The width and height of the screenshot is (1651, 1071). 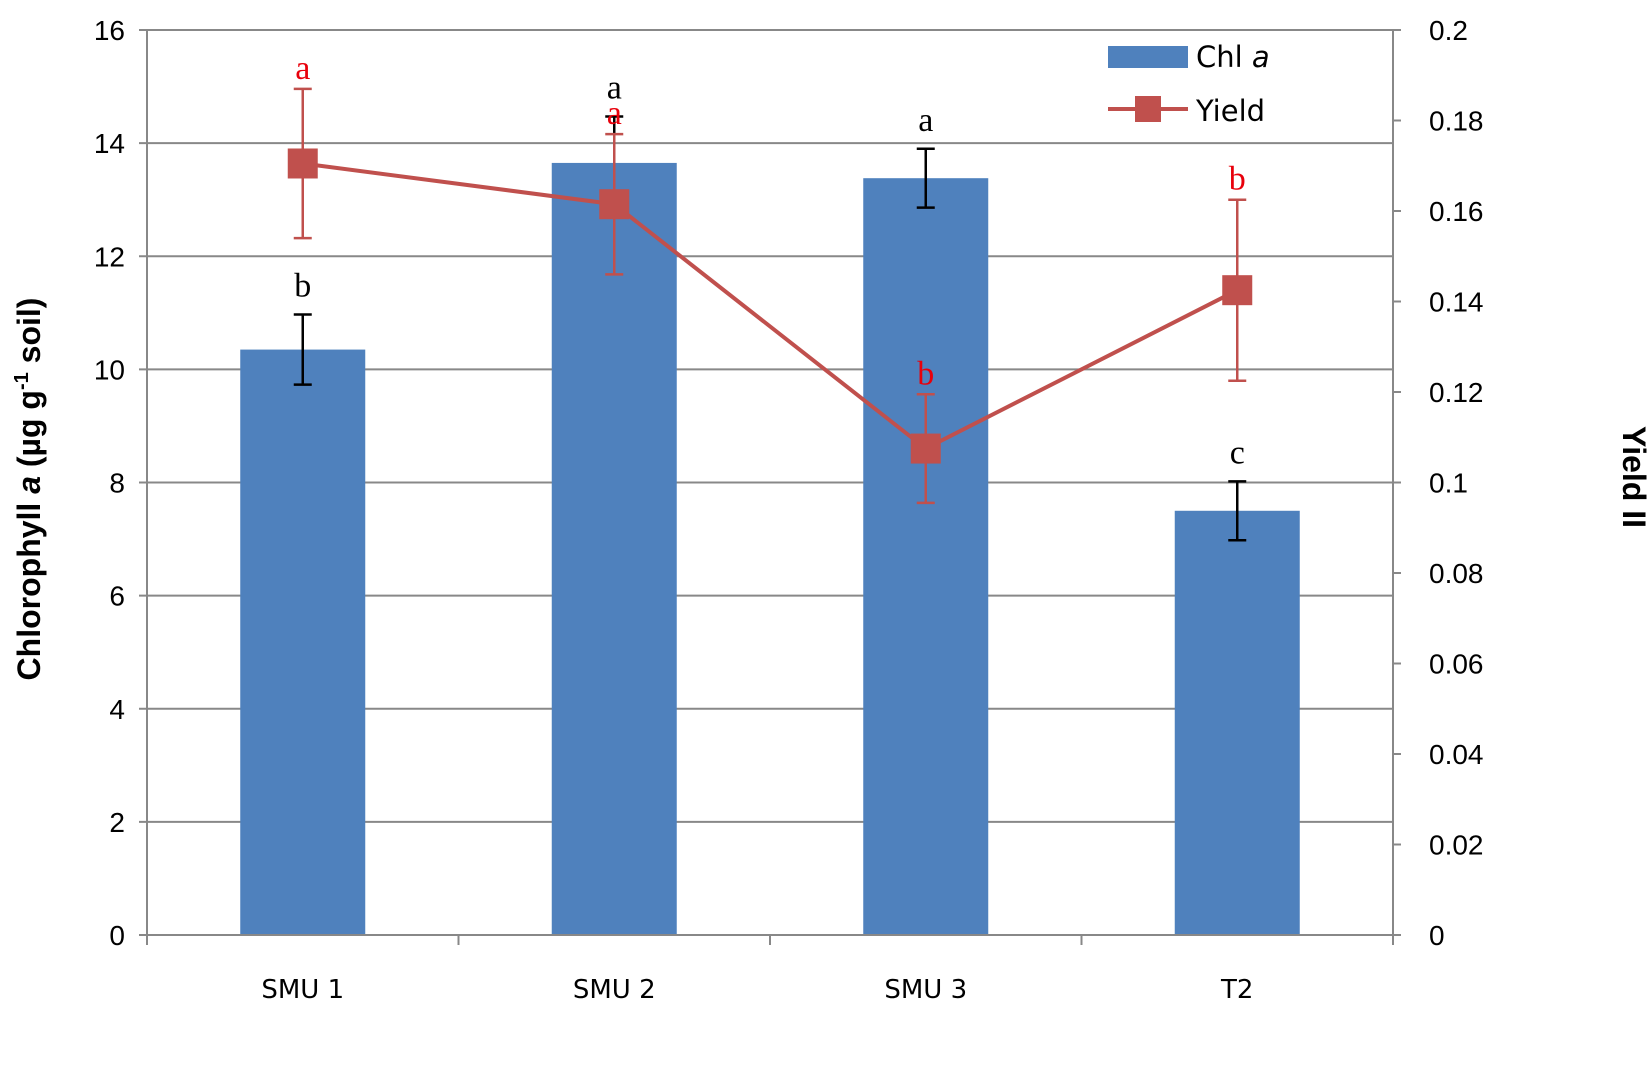 What do you see at coordinates (1456, 392) in the screenshot?
I see `right-tick-label-6: 0.12` at bounding box center [1456, 392].